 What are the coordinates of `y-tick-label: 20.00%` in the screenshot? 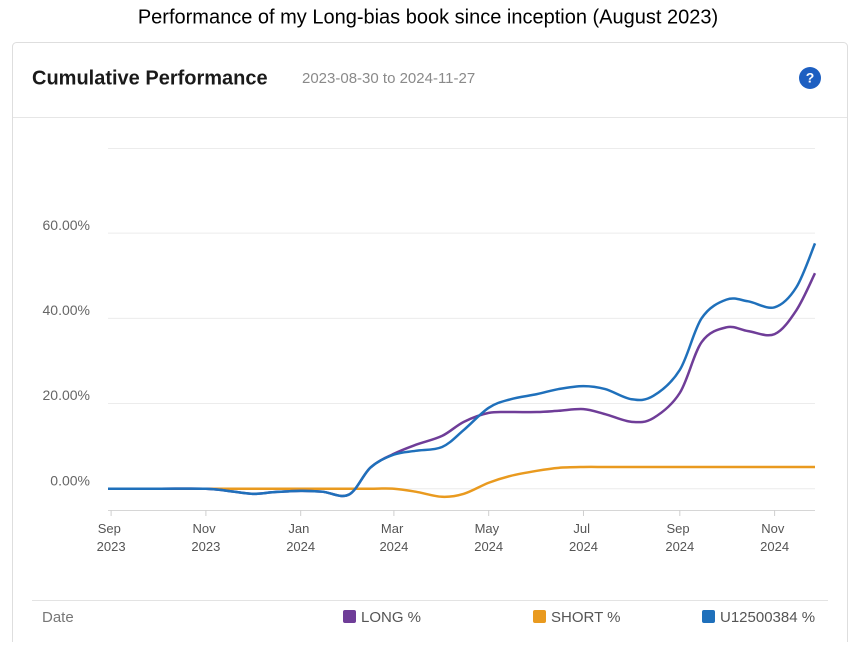 It's located at (66, 395).